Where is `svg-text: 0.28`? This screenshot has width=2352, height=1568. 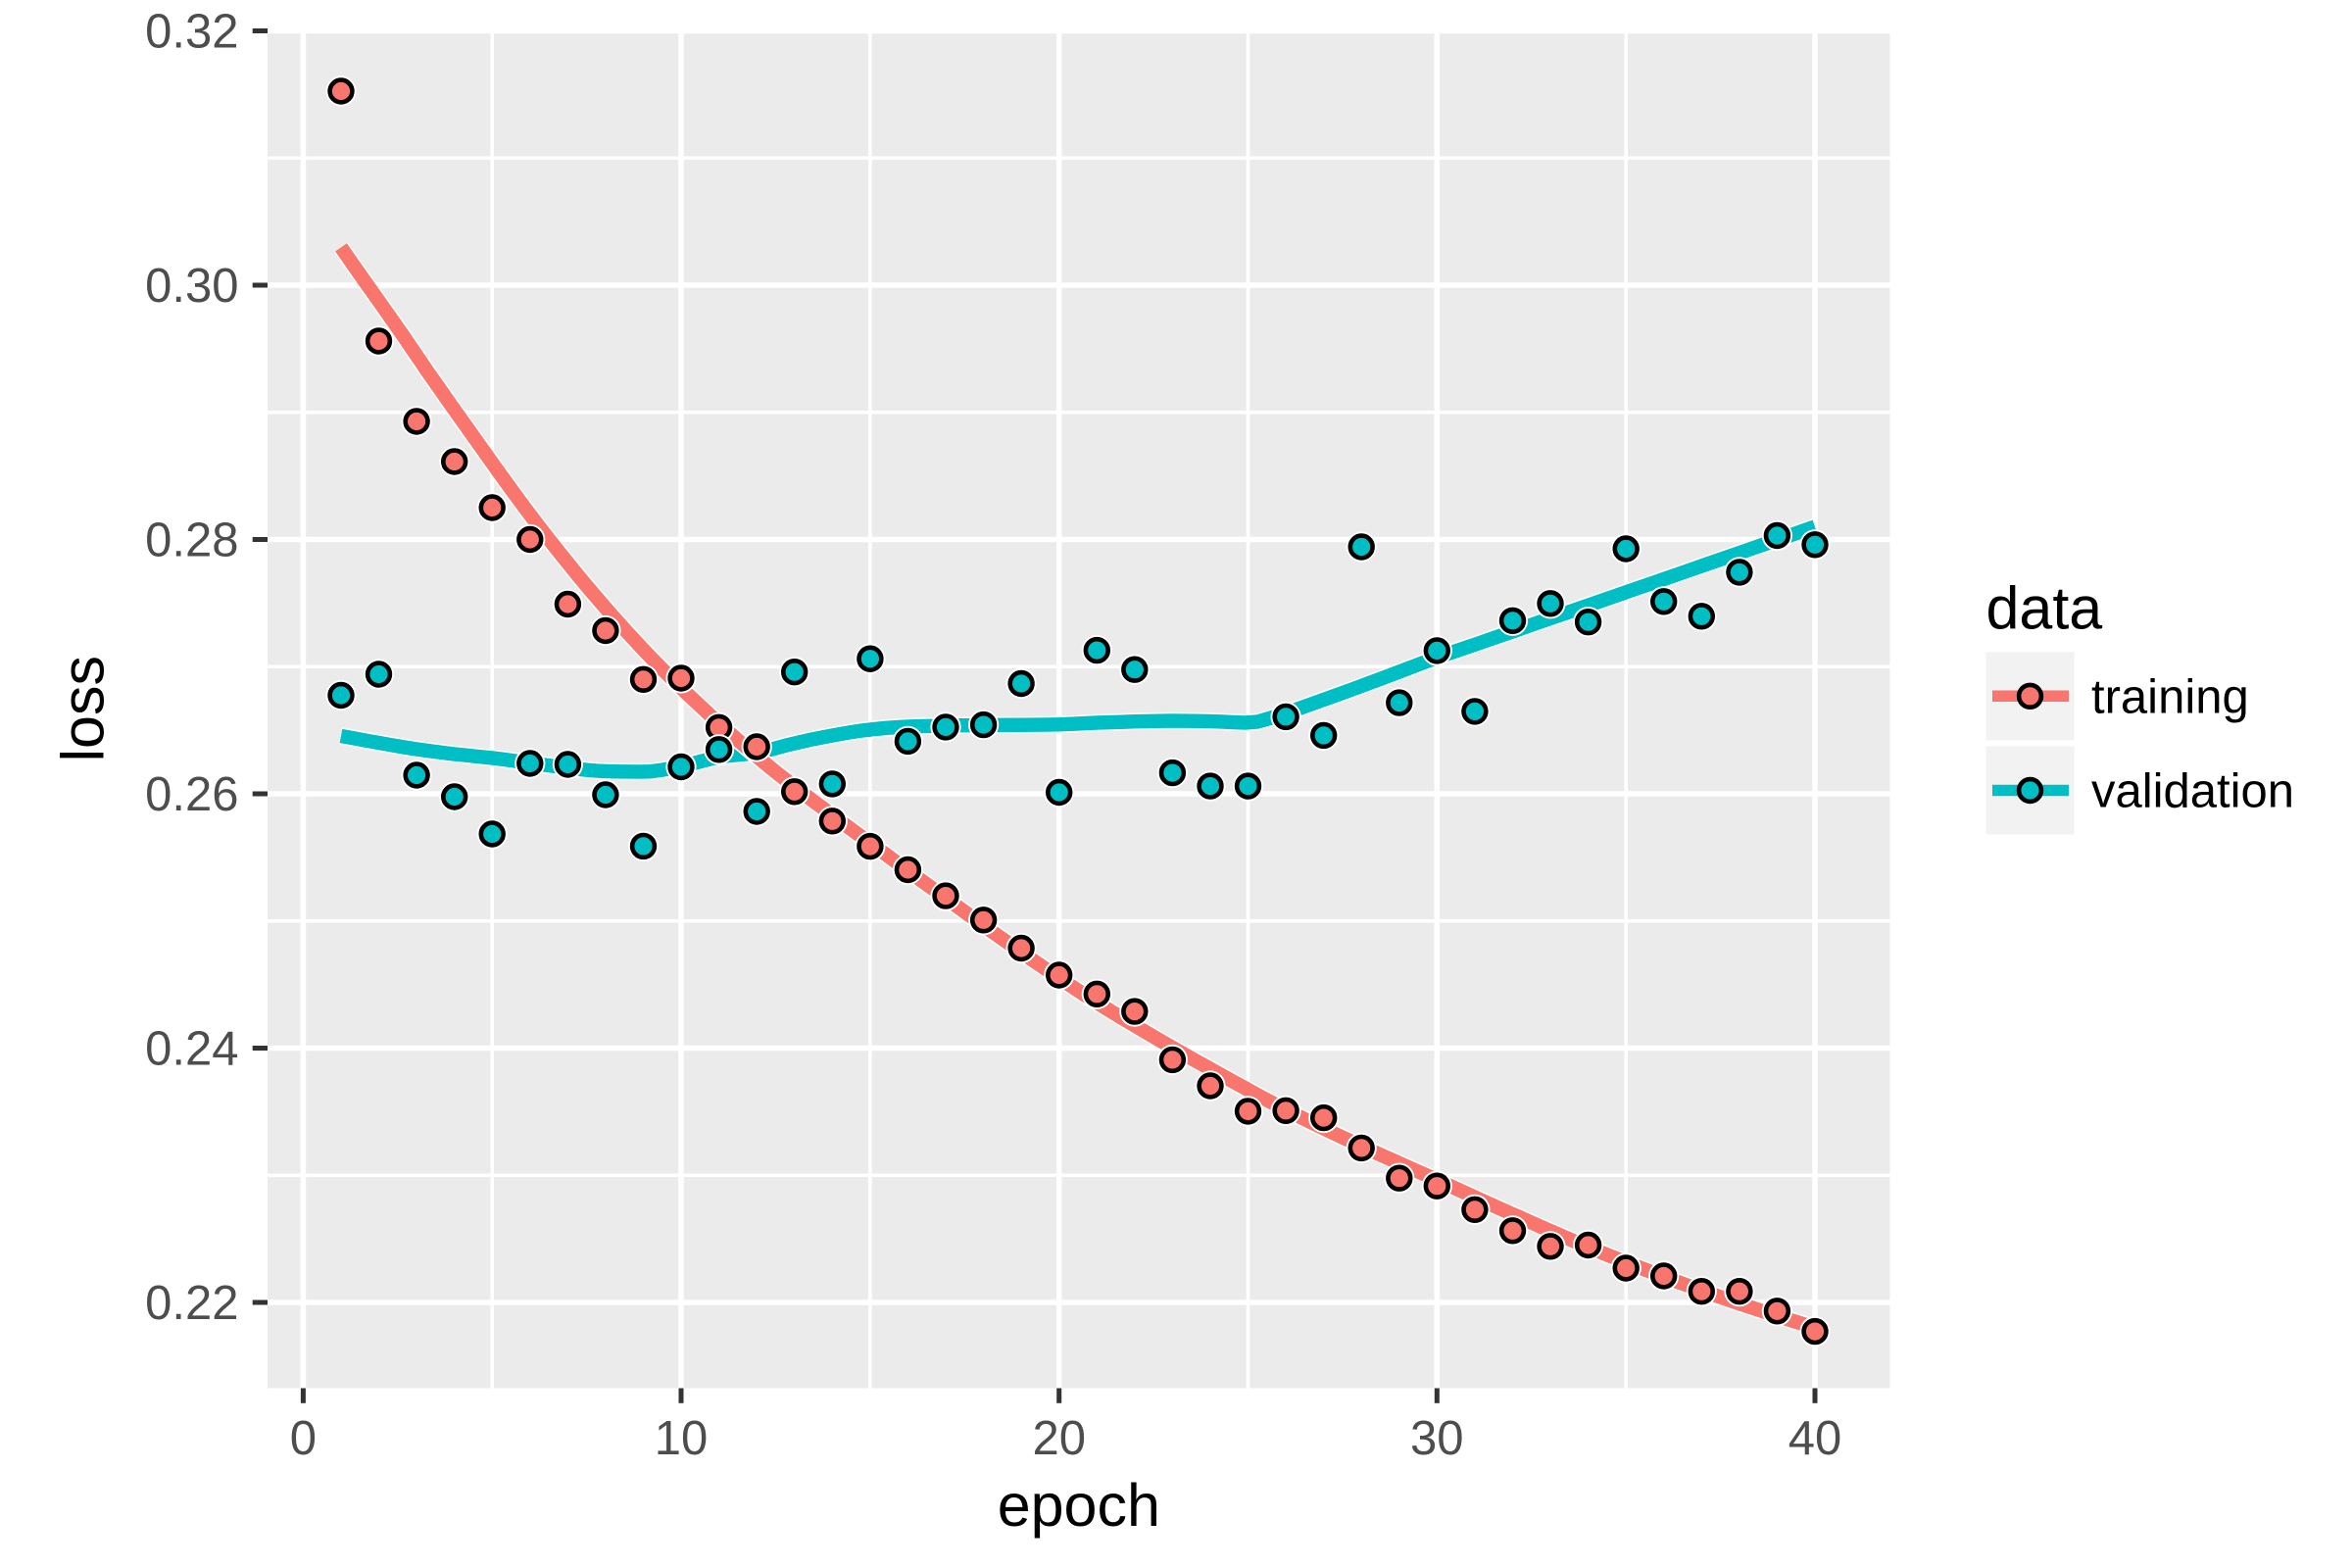
svg-text: 0.28 is located at coordinates (191, 540).